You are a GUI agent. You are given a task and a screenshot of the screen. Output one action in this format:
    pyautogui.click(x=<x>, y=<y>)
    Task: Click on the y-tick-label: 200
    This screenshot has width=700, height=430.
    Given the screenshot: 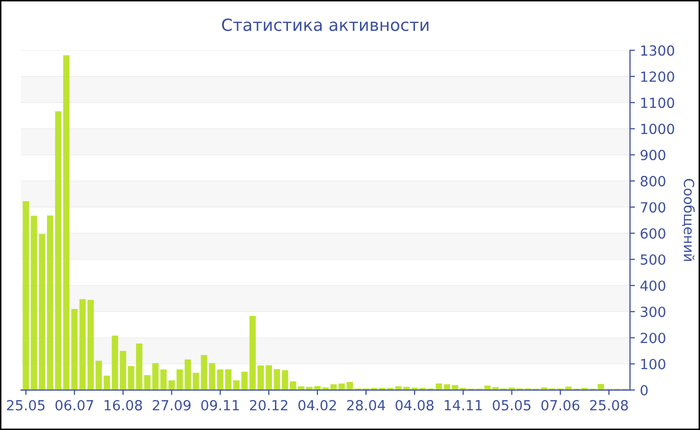 What is the action you would take?
    pyautogui.click(x=653, y=338)
    